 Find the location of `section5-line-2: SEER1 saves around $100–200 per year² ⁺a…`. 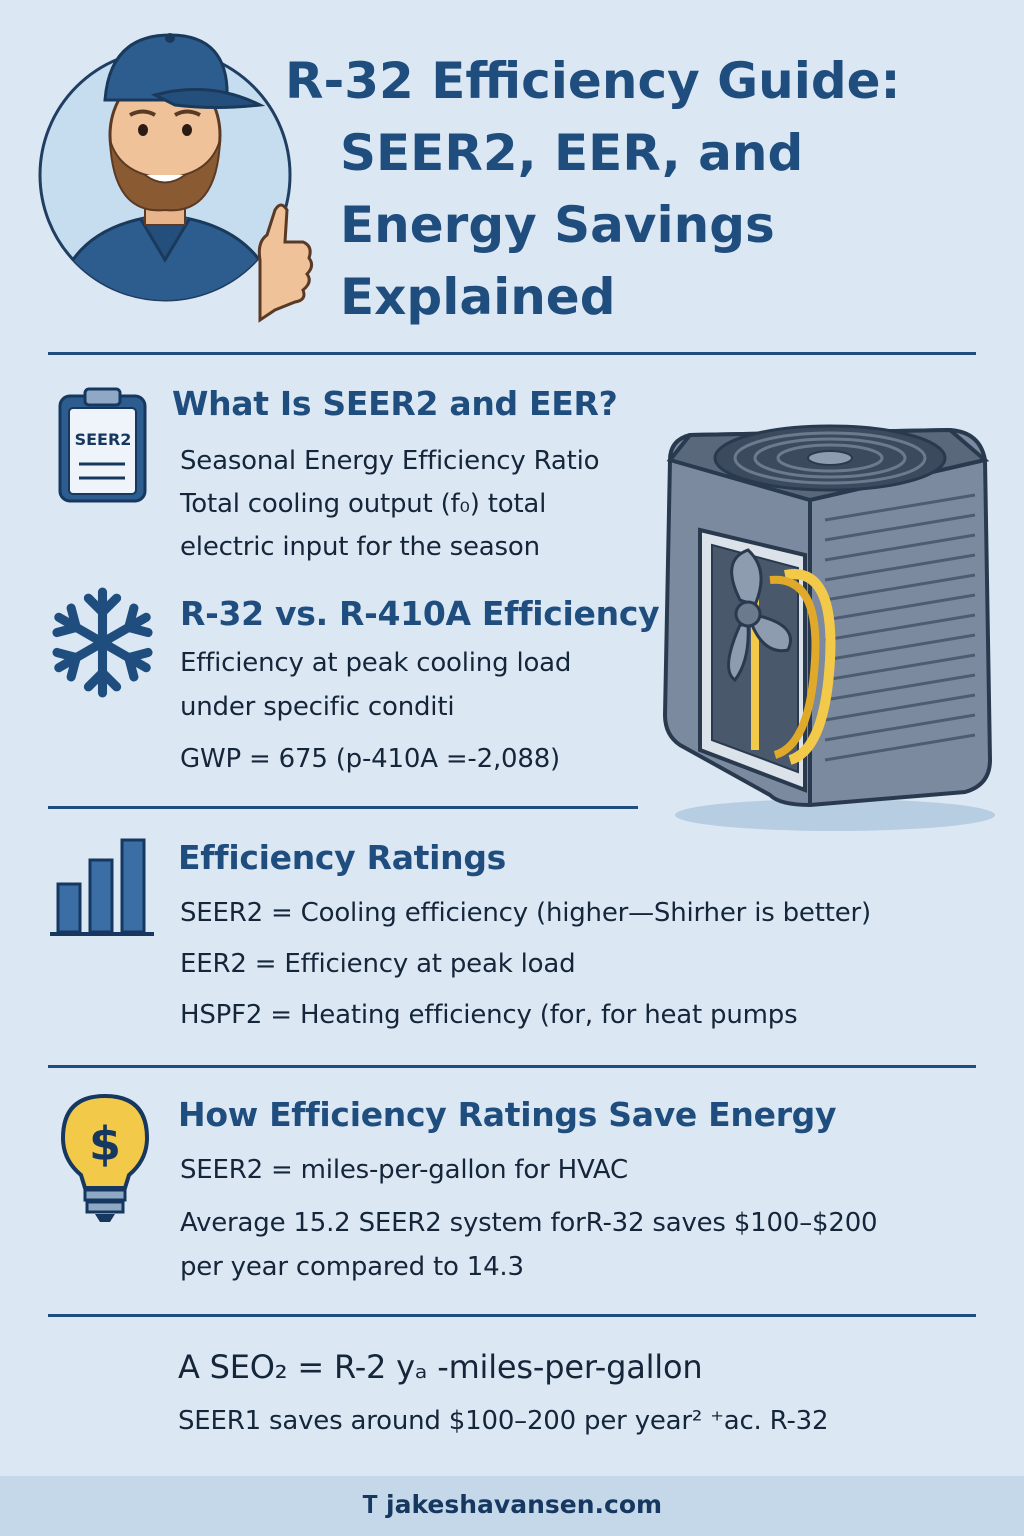

section5-line-2: SEER1 saves around $100–200 per year² ⁺a… is located at coordinates (503, 1421).